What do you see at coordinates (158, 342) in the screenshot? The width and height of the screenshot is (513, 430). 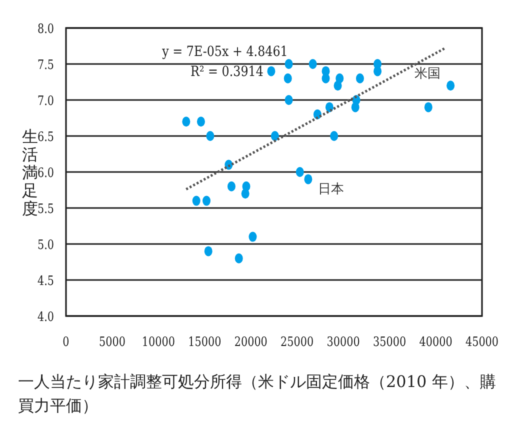 I see `x-tick-label: 10000` at bounding box center [158, 342].